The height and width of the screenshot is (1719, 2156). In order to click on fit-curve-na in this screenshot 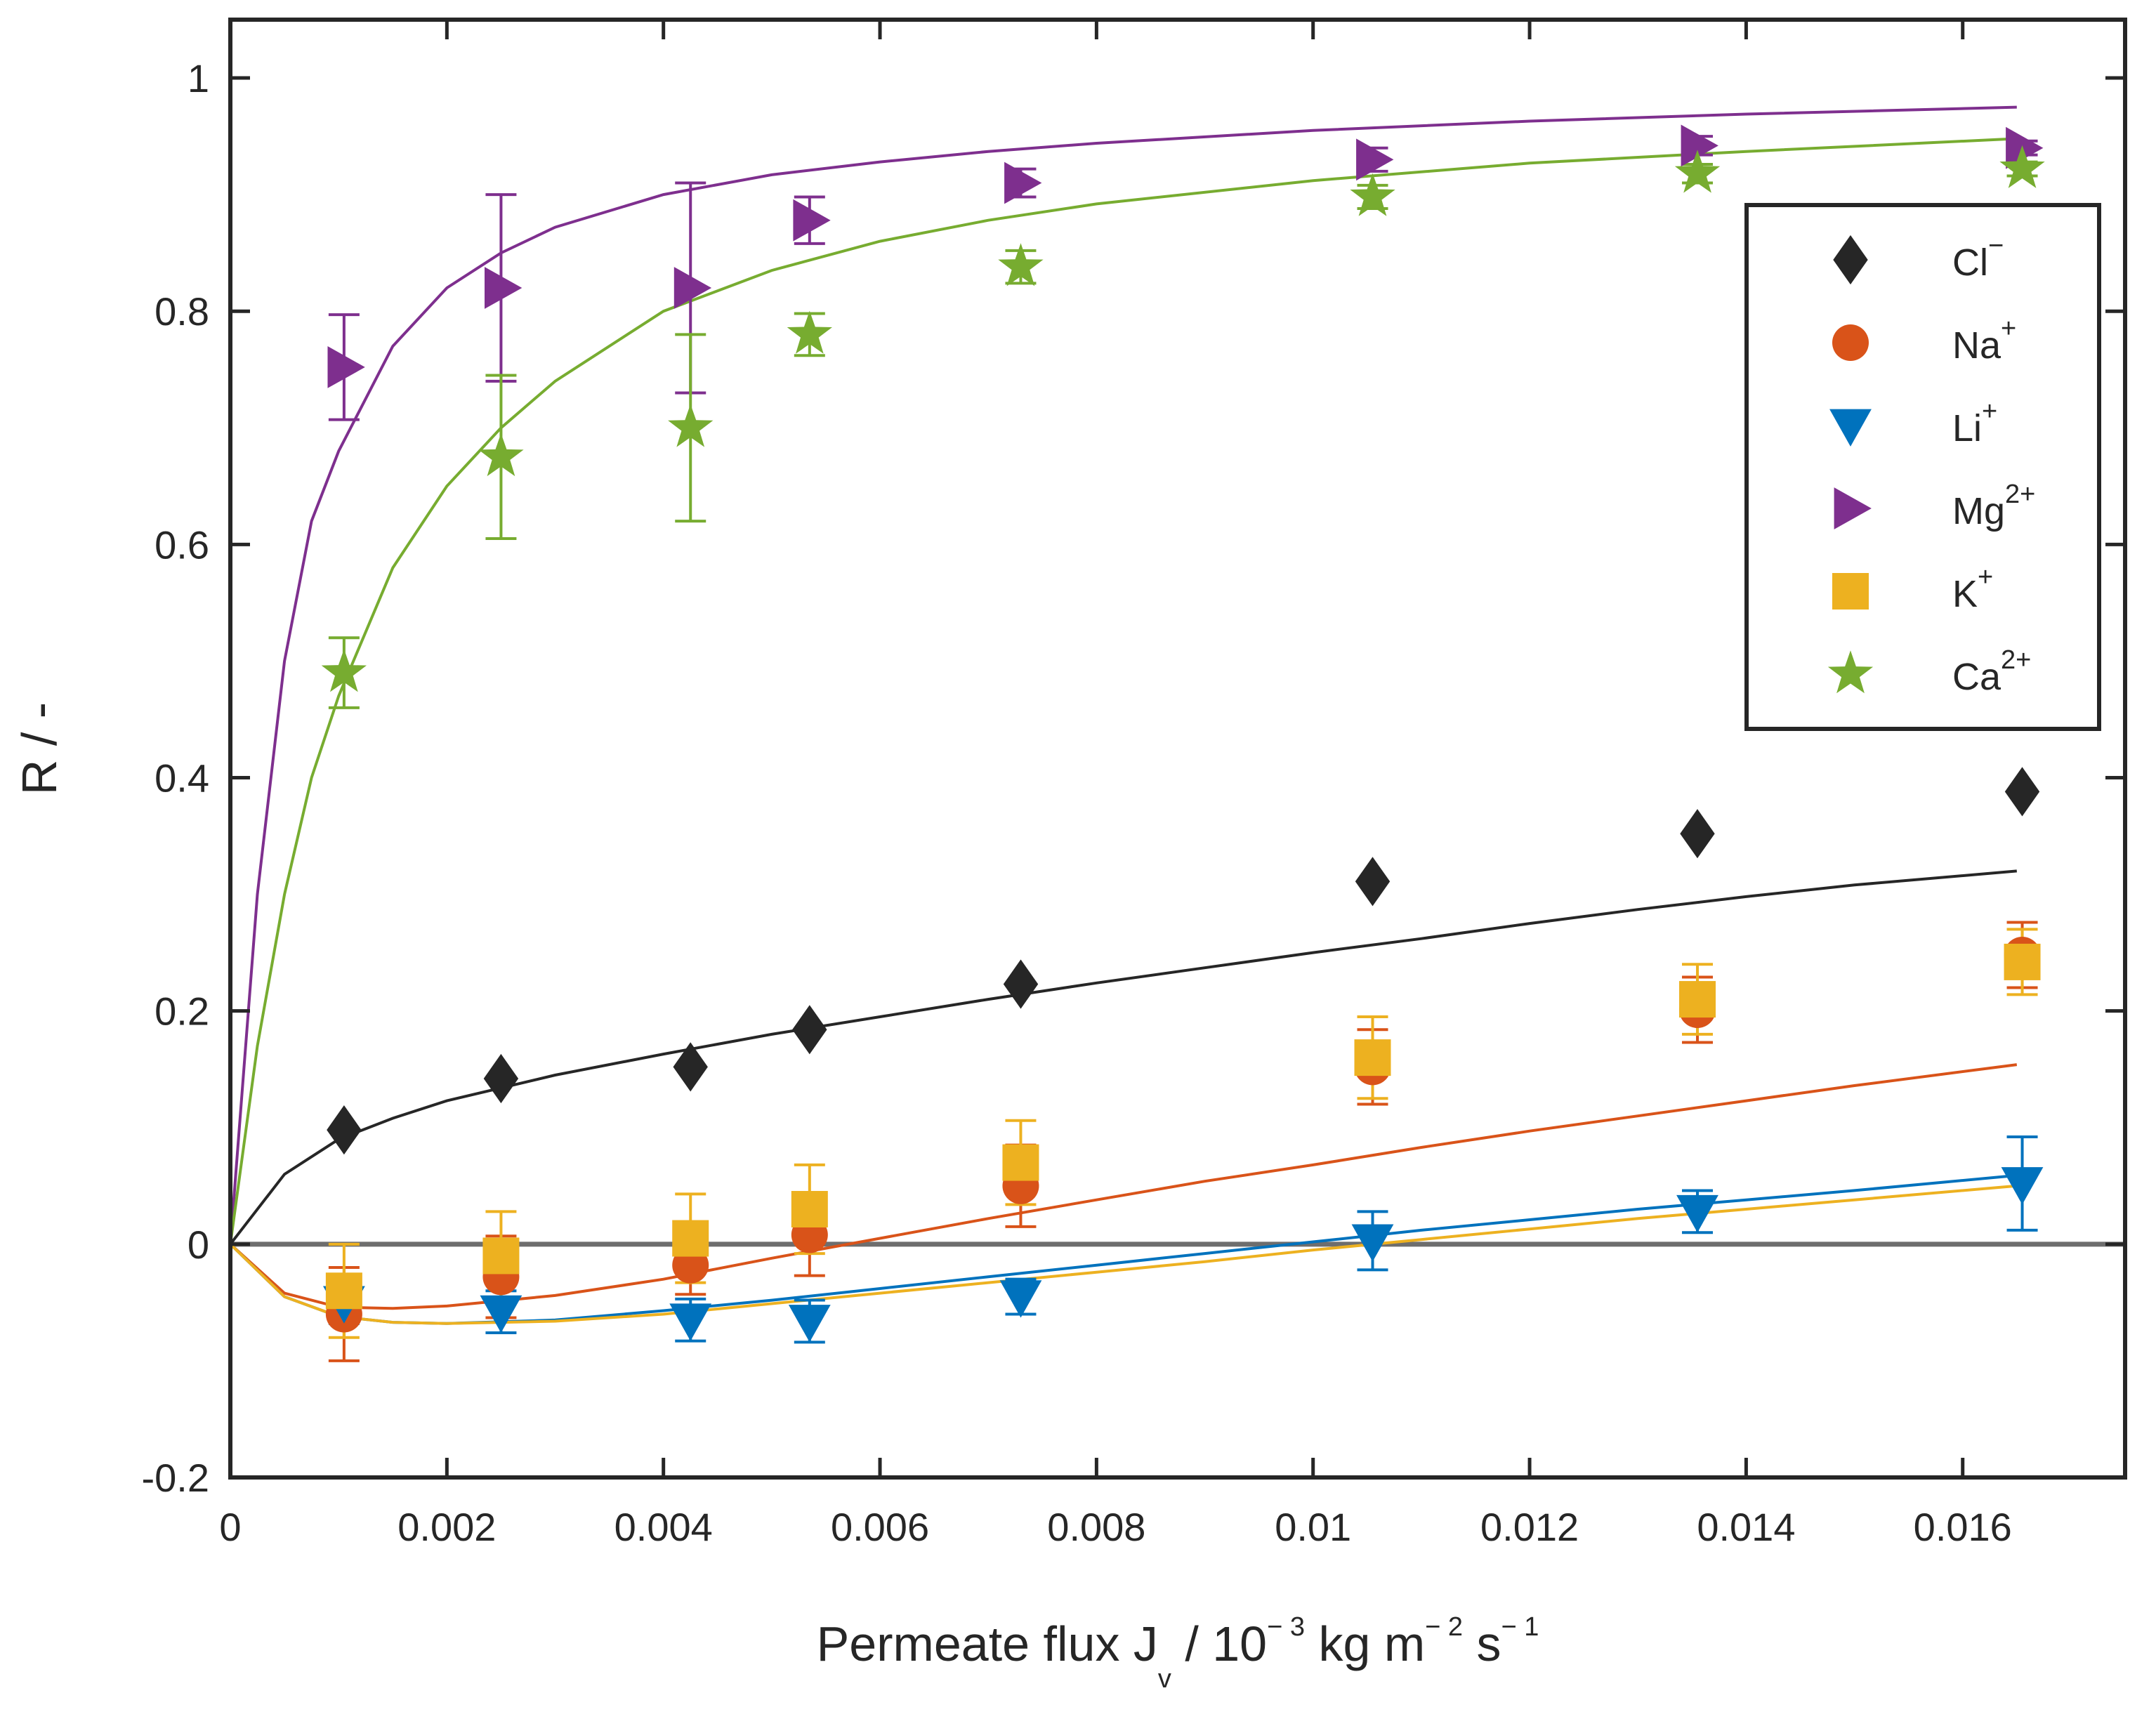, I will do `click(1123, 1186)`.